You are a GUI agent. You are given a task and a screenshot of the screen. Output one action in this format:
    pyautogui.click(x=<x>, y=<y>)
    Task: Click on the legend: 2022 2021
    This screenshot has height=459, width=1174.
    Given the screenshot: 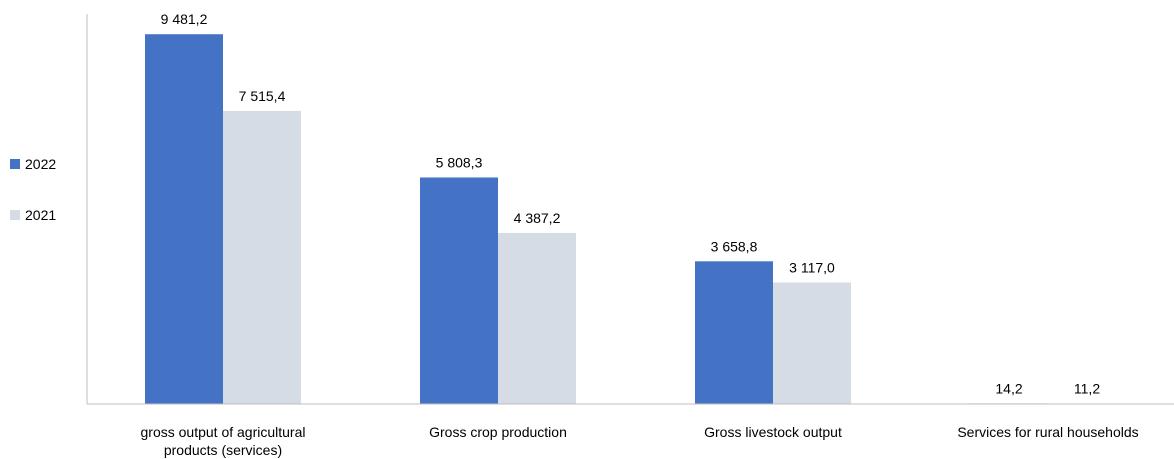 What is the action you would take?
    pyautogui.click(x=33, y=205)
    